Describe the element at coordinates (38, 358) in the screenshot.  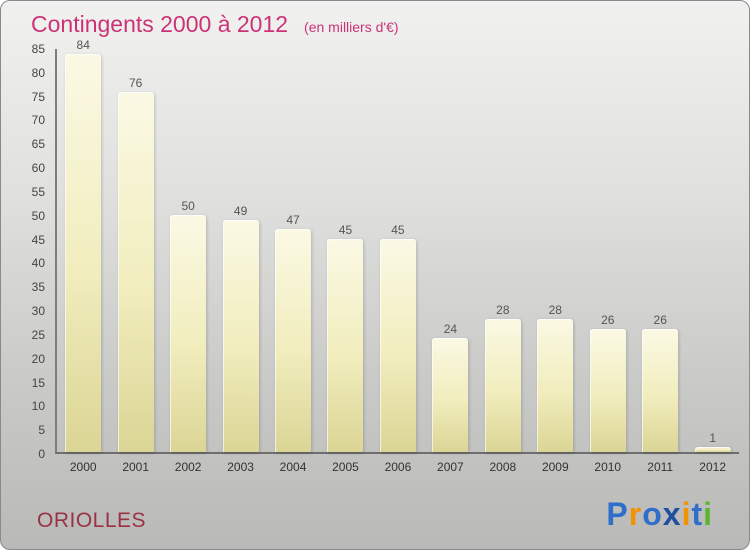
I see `y-tick-label: 20` at that location.